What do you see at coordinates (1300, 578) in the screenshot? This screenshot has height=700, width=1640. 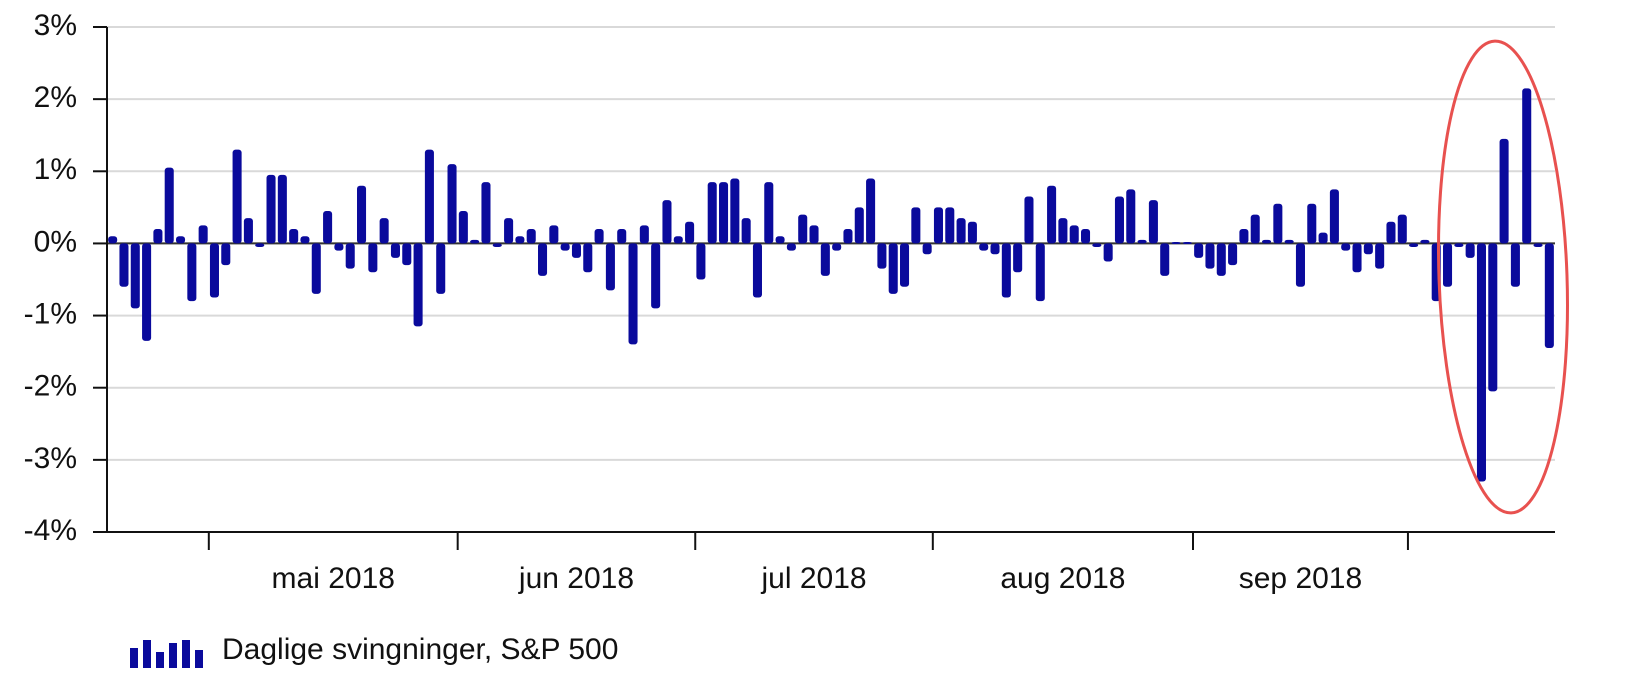 I see `x-tick-label: sep 2018` at bounding box center [1300, 578].